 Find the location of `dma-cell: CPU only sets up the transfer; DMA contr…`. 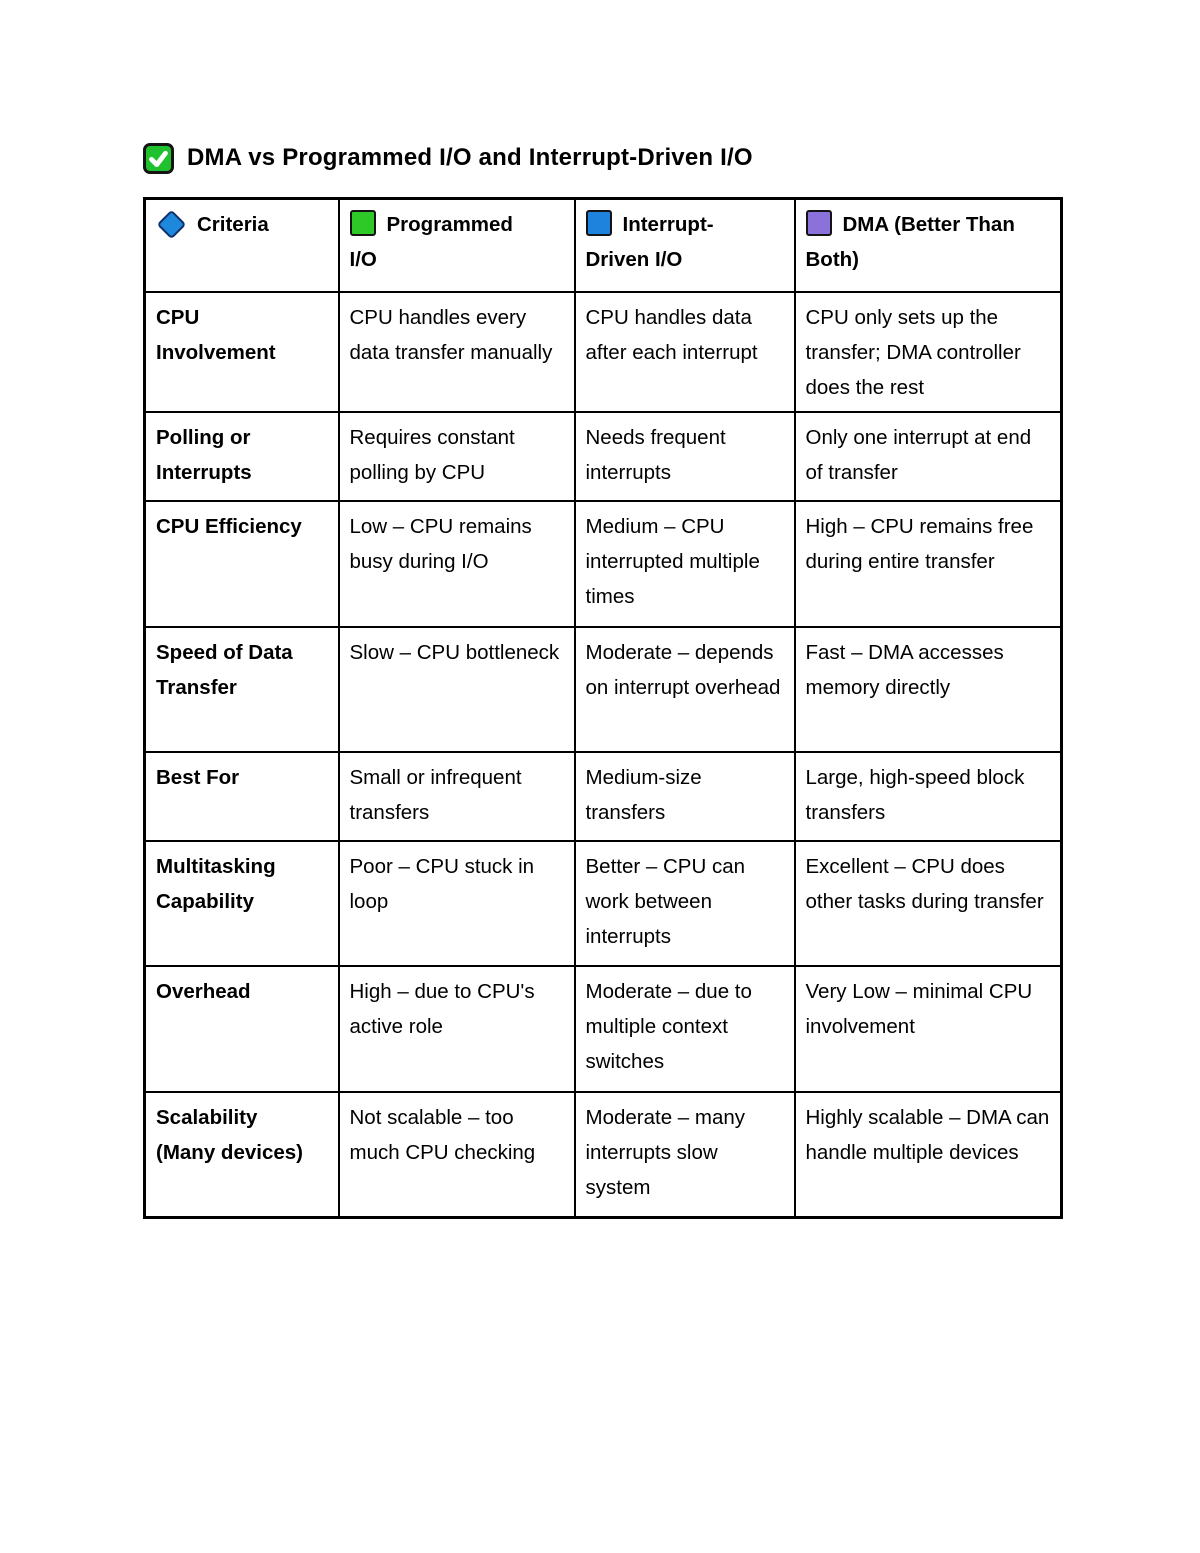

dma-cell: CPU only sets up the transfer; DMA contr… is located at coordinates (928, 351).